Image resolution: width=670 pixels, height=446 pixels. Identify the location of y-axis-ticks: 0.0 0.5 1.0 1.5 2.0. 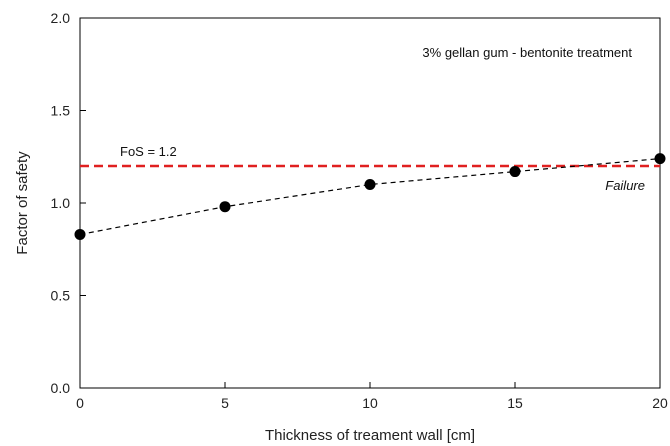
(68, 203).